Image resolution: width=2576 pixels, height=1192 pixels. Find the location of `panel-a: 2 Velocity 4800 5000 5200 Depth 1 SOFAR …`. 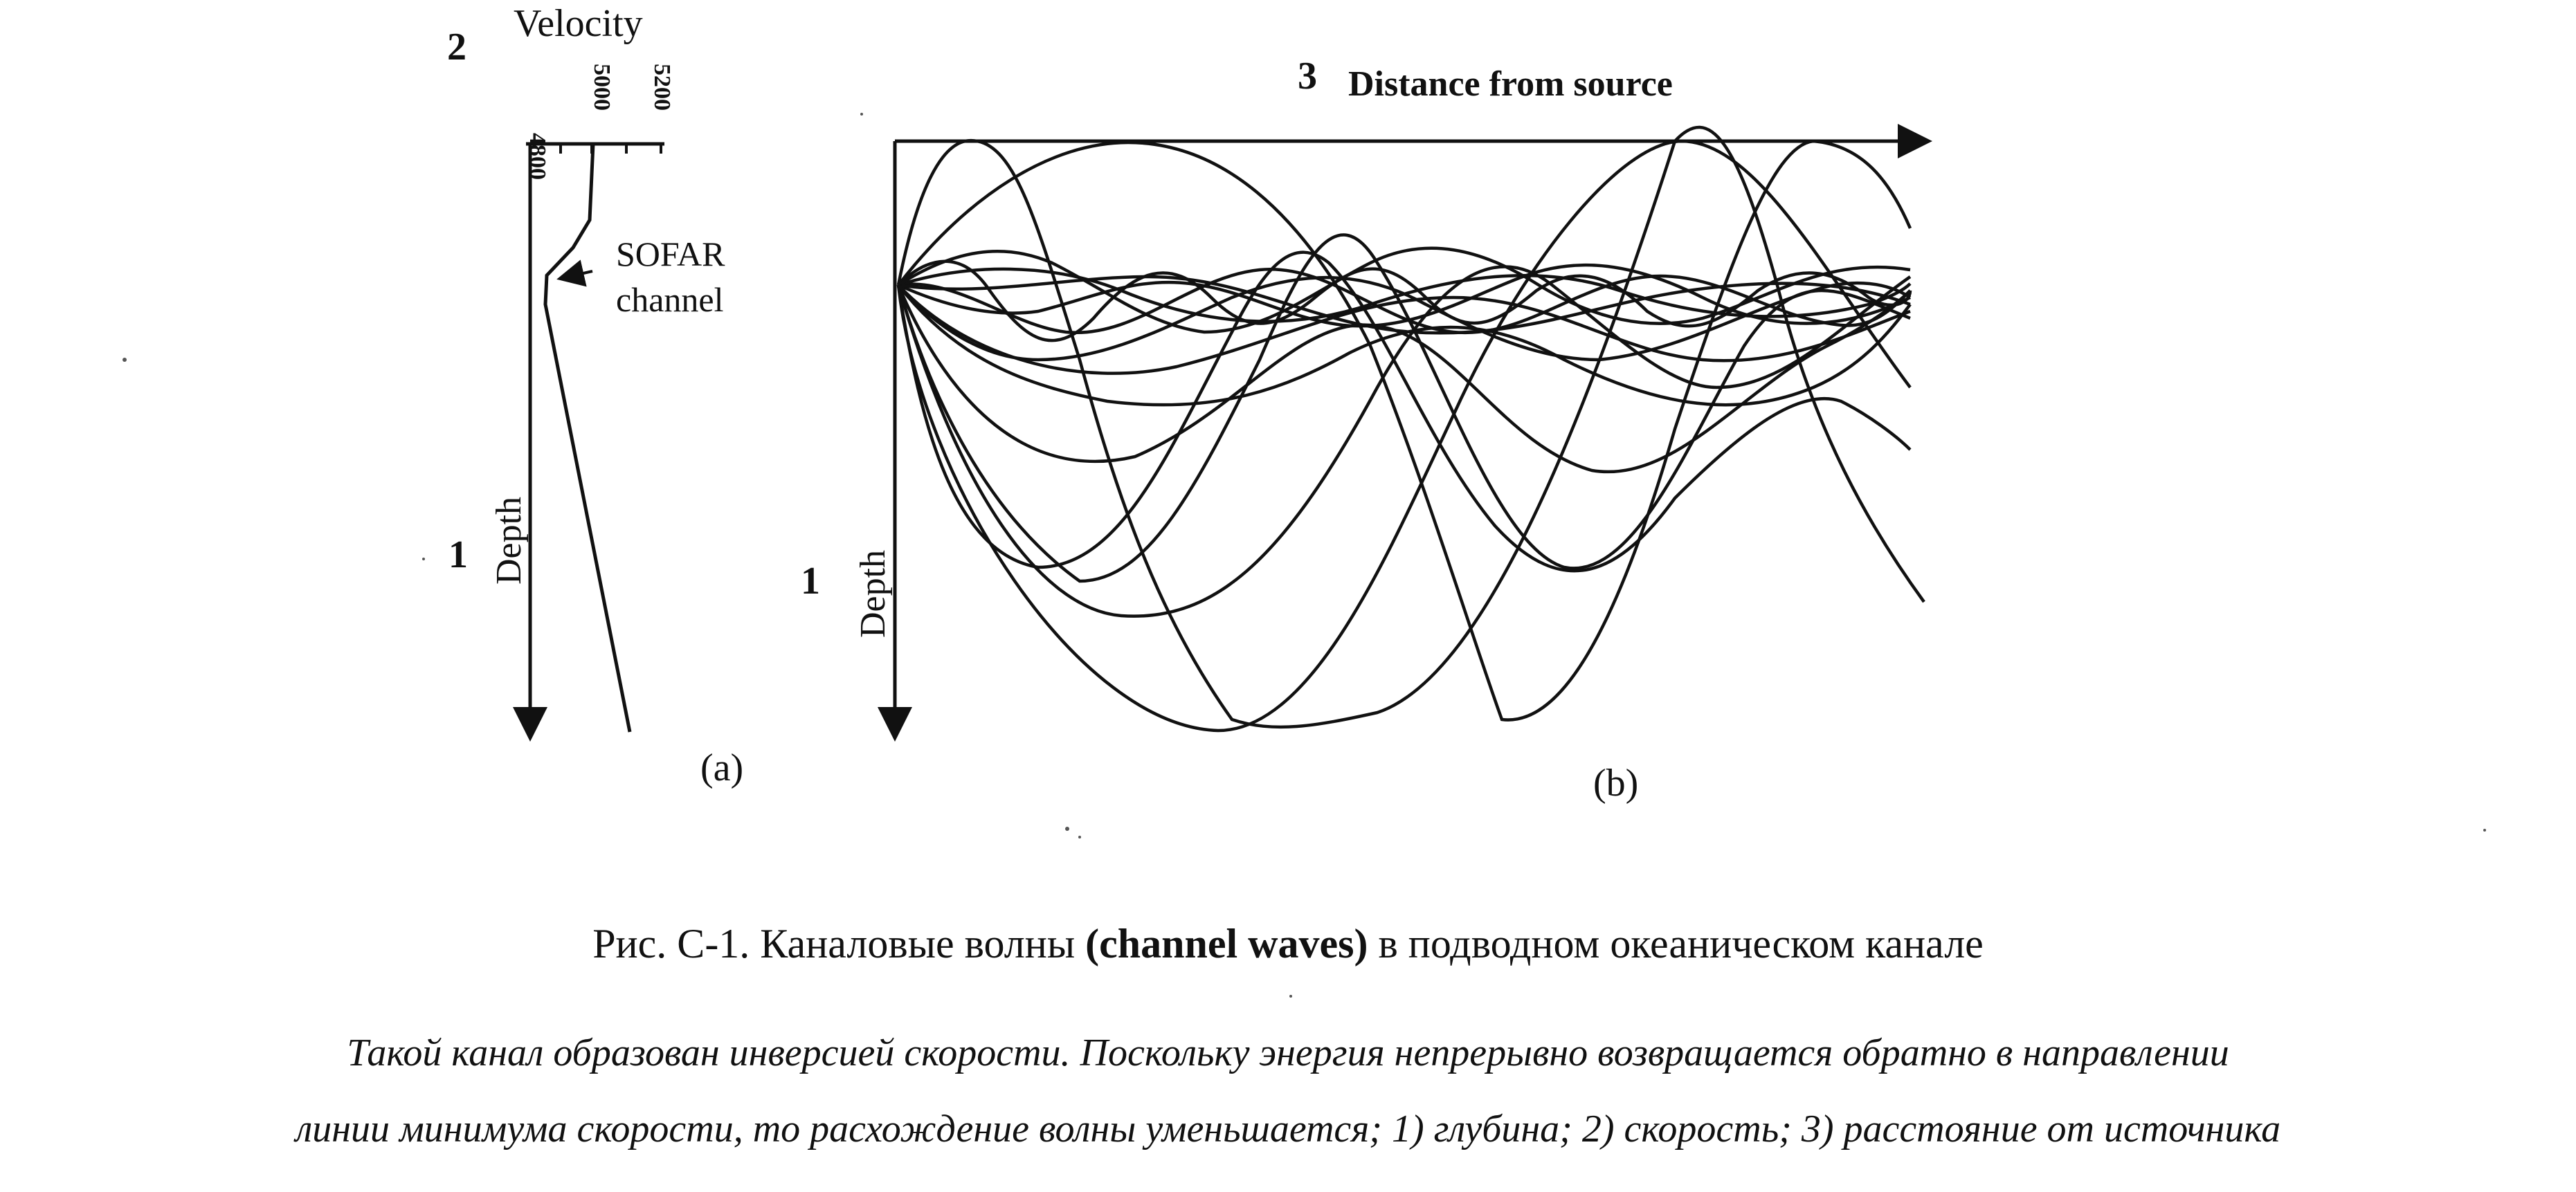

panel-a: 2 Velocity 4800 5000 5200 Depth 1 SOFAR … is located at coordinates (595, 396).